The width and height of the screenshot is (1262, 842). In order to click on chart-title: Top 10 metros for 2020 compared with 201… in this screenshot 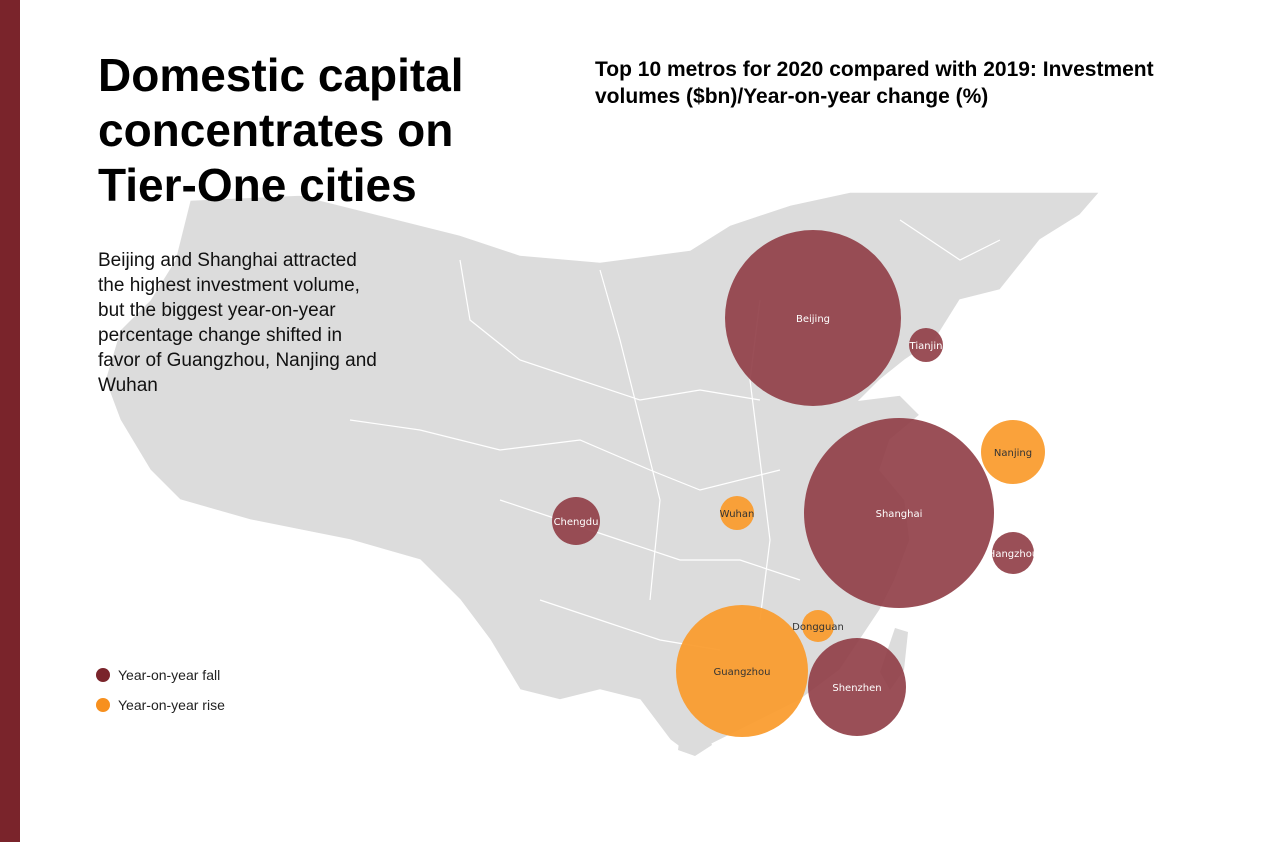, I will do `click(874, 83)`.